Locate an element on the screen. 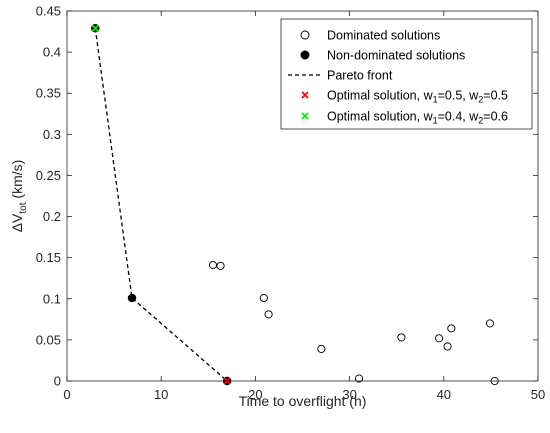 Image resolution: width=550 pixels, height=433 pixels. optimal-point-w04 is located at coordinates (95, 28).